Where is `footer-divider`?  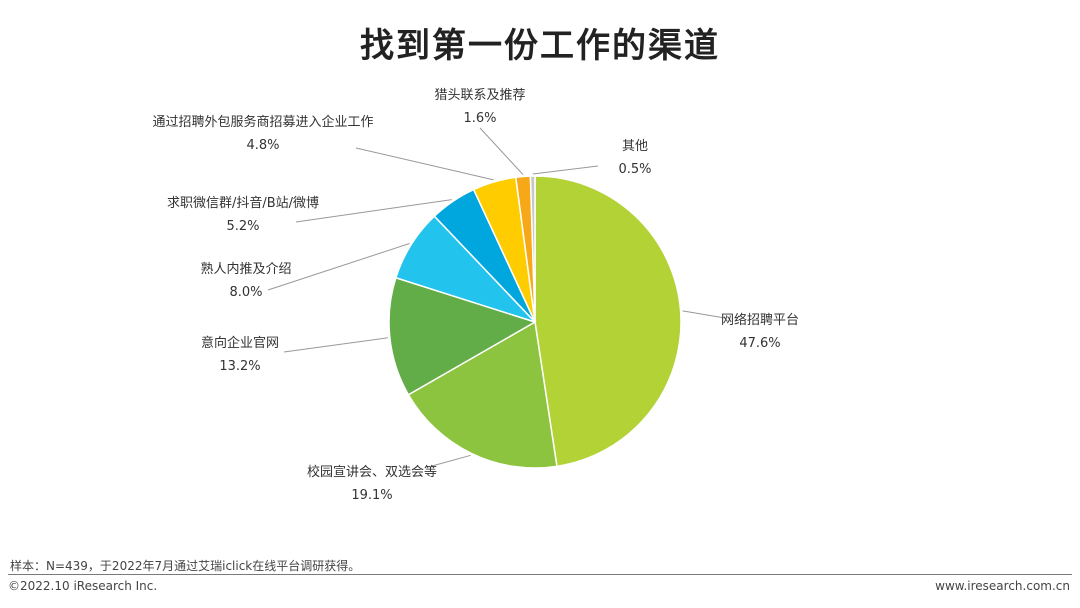 footer-divider is located at coordinates (540, 574).